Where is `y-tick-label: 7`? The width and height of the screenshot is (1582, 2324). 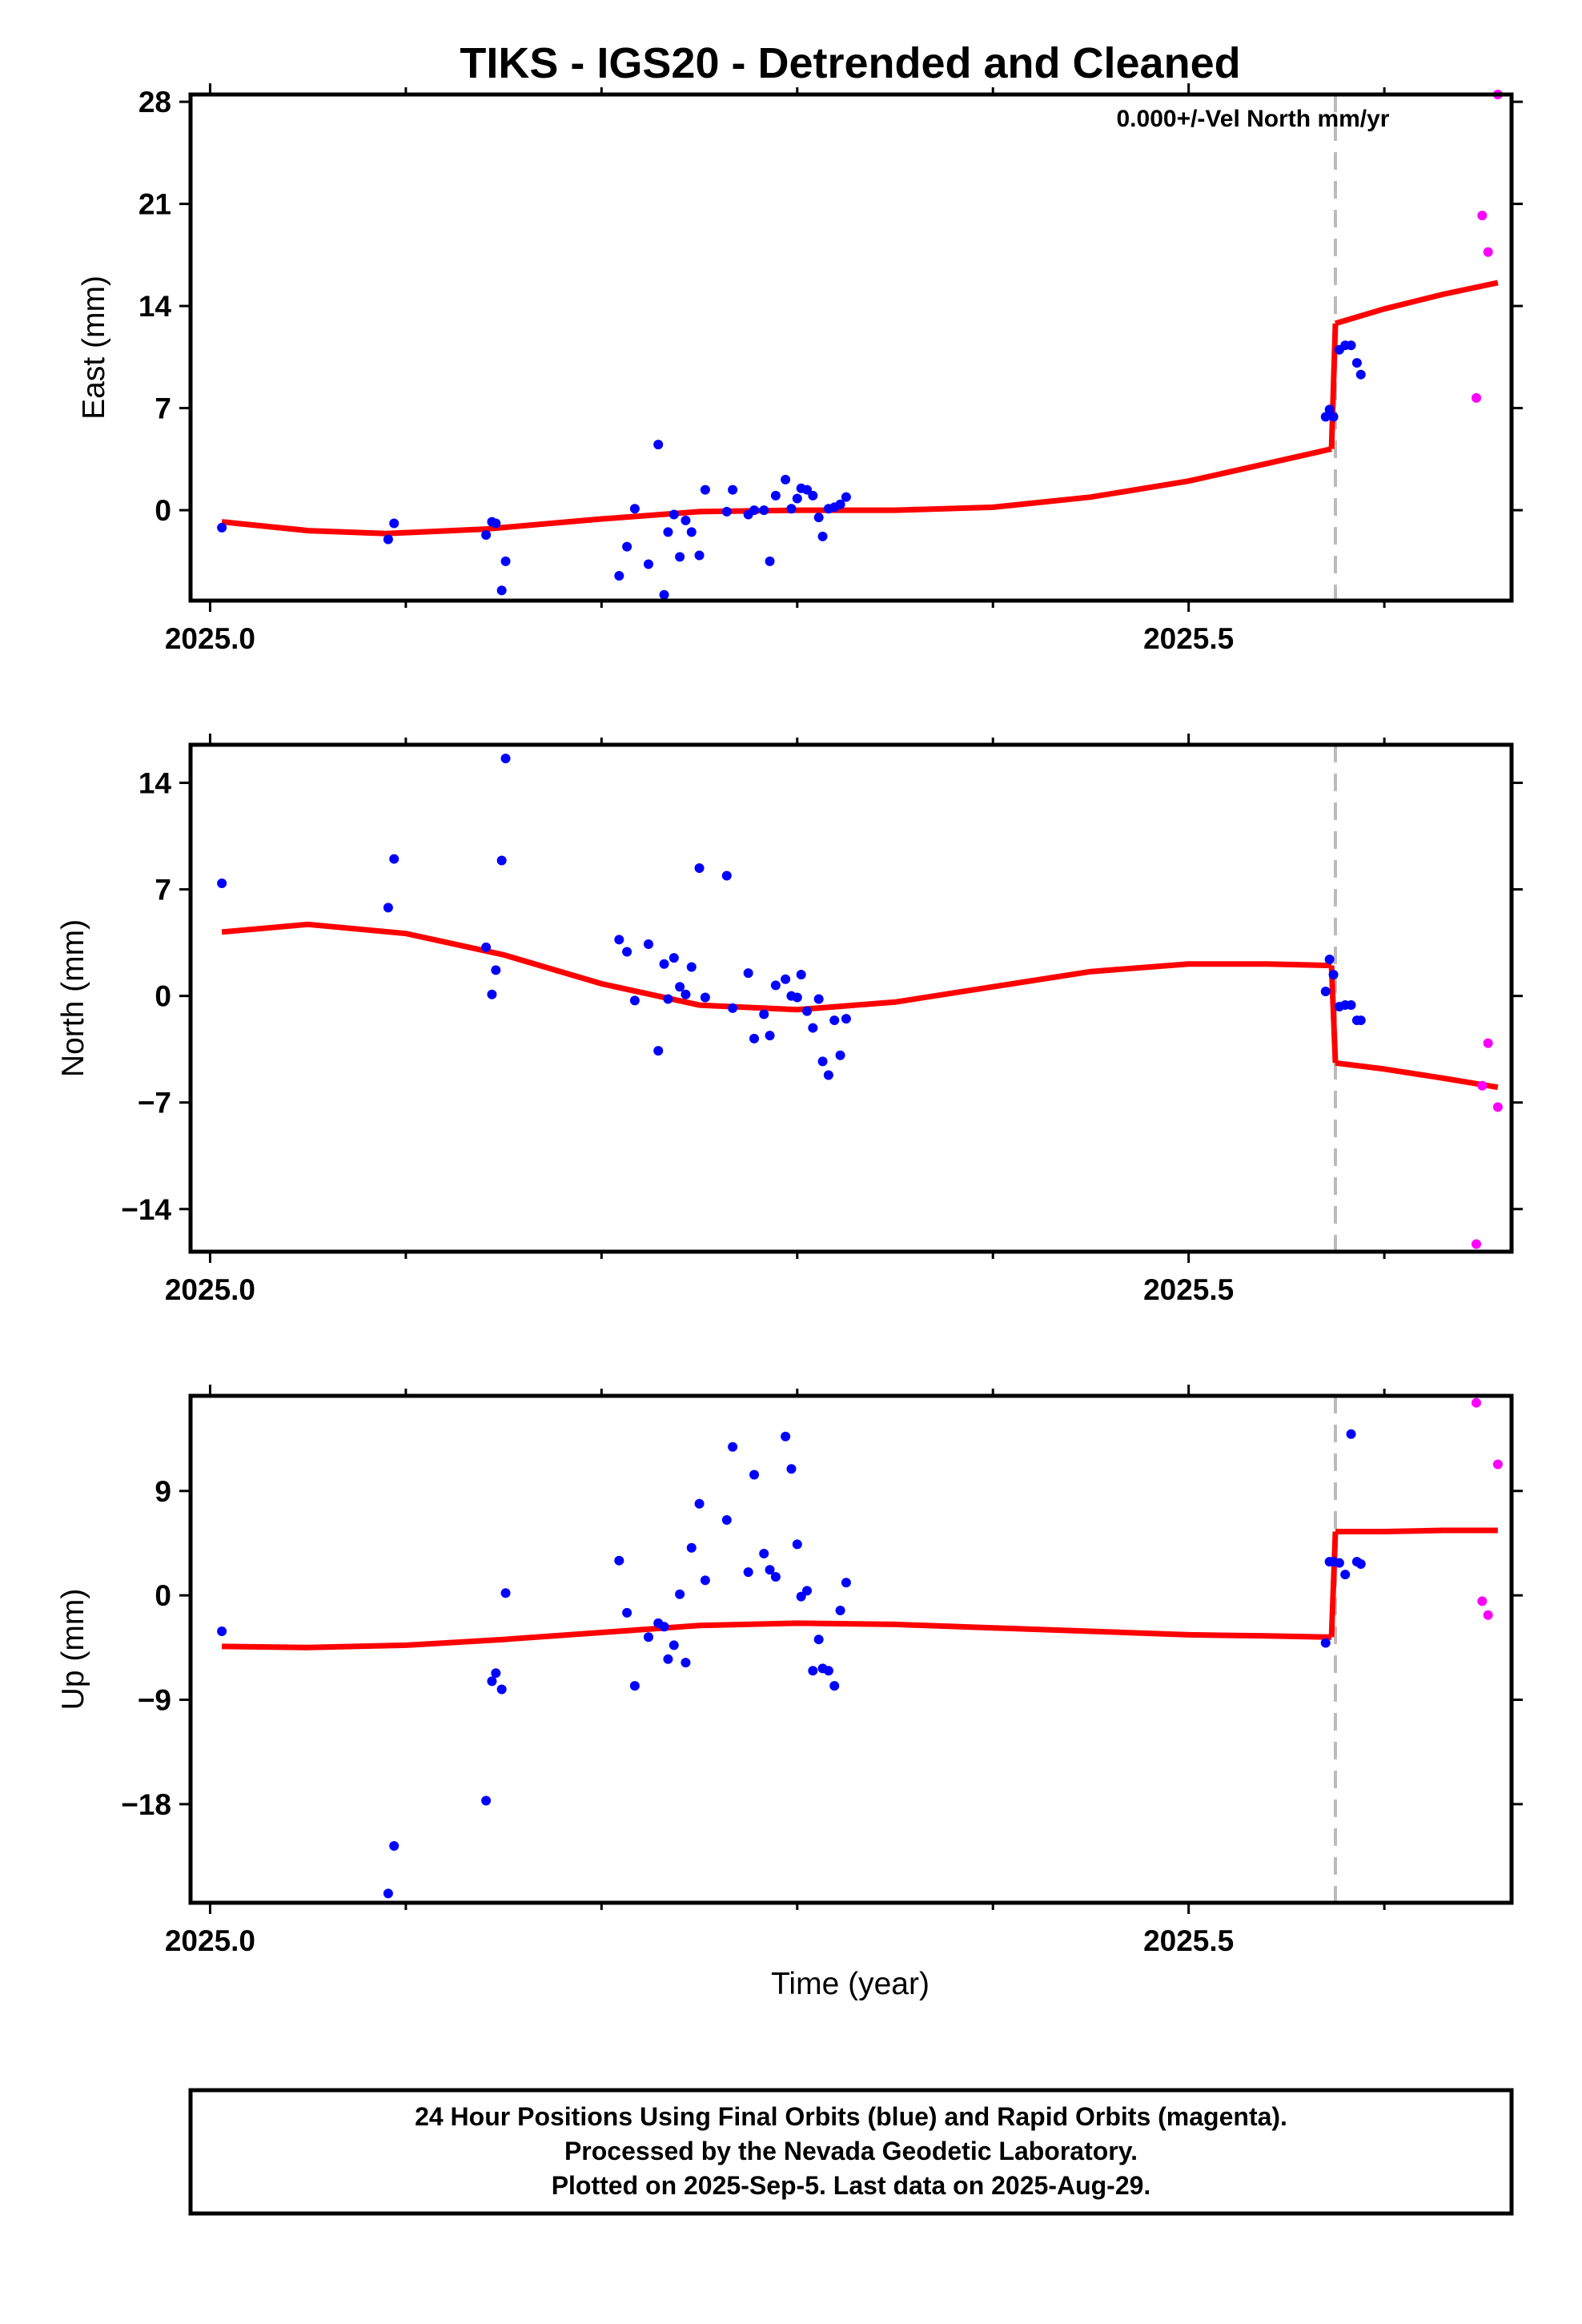 y-tick-label: 7 is located at coordinates (163, 891).